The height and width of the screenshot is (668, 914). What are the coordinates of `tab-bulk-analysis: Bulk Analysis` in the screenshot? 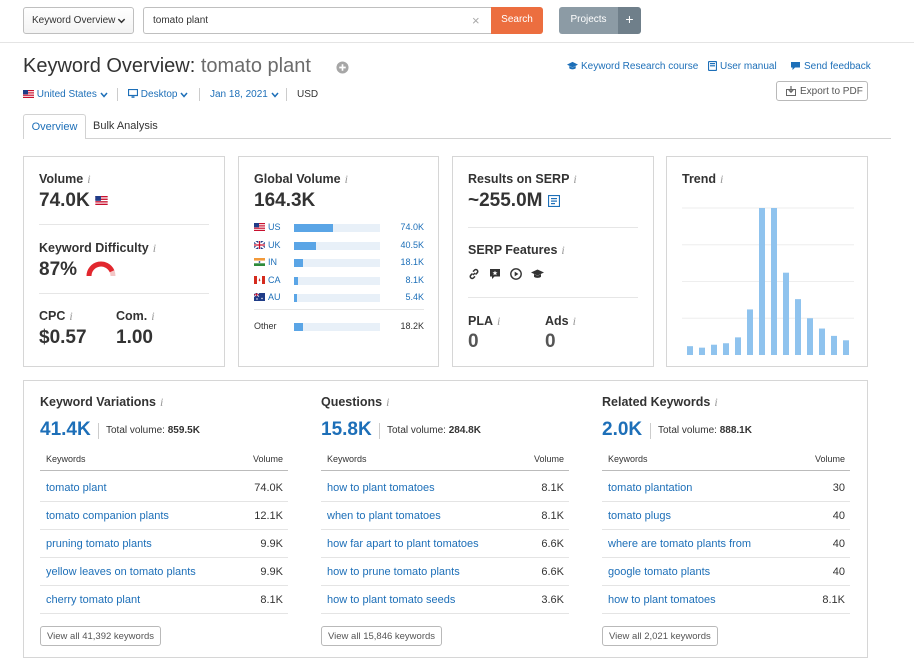 It's located at (125, 126).